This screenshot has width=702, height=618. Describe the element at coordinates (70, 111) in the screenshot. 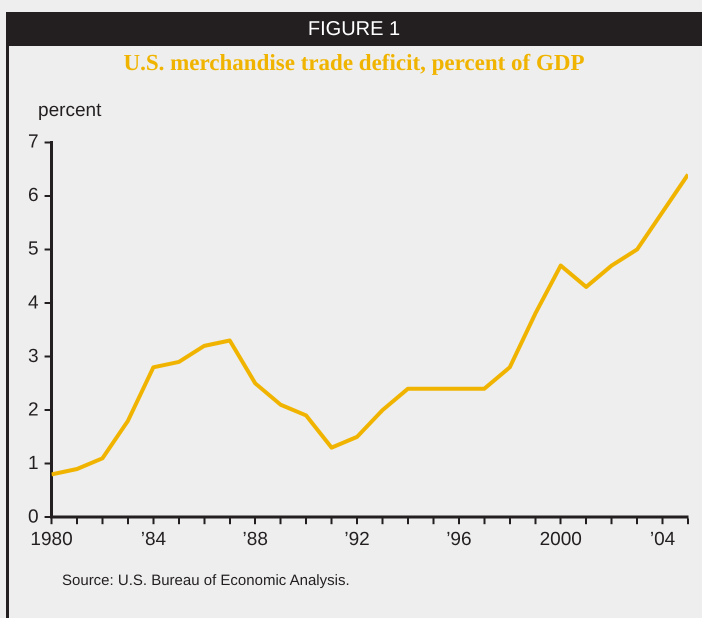

I see `y-axis-title: percent` at that location.